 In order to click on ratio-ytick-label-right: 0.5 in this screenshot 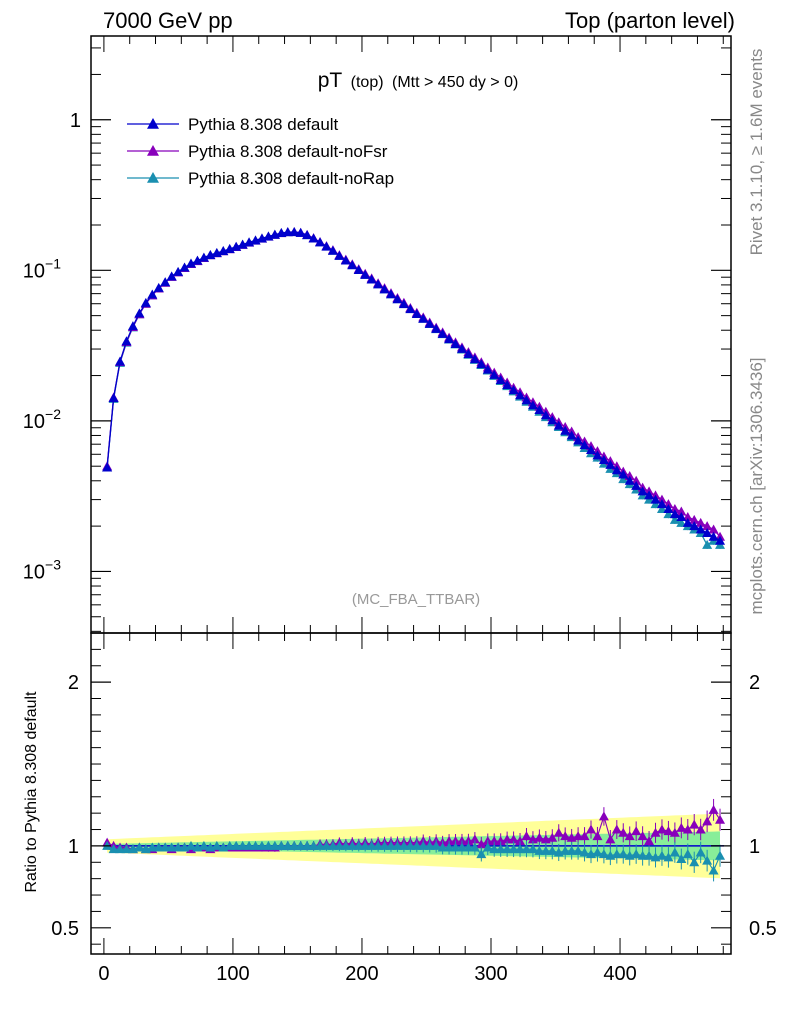, I will do `click(763, 929)`.